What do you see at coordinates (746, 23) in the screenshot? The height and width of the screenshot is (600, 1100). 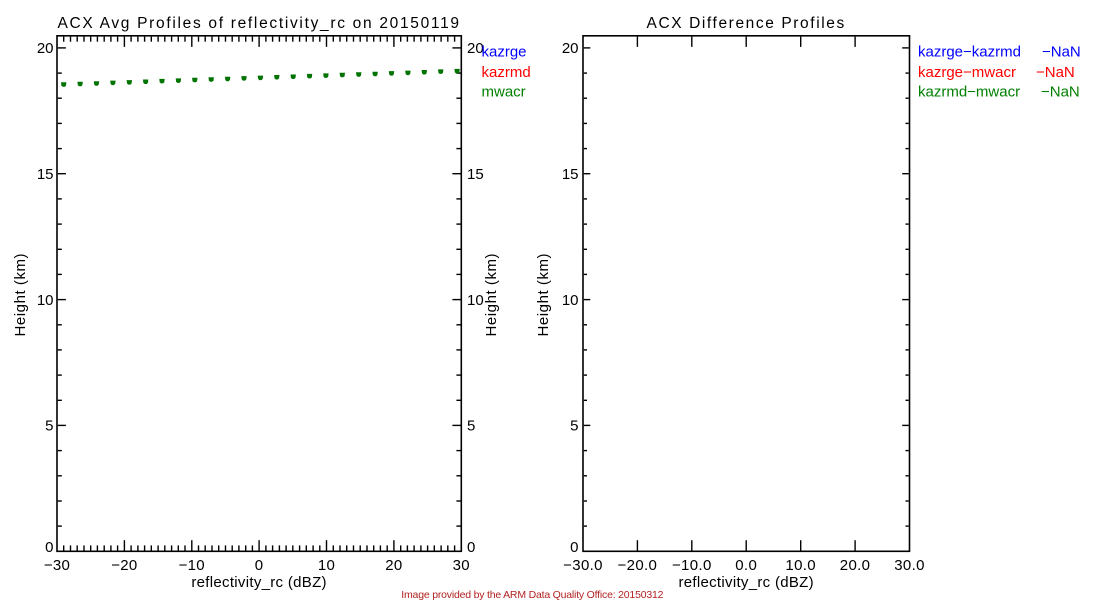 I see `svg-text: ACX Difference Profiles` at bounding box center [746, 23].